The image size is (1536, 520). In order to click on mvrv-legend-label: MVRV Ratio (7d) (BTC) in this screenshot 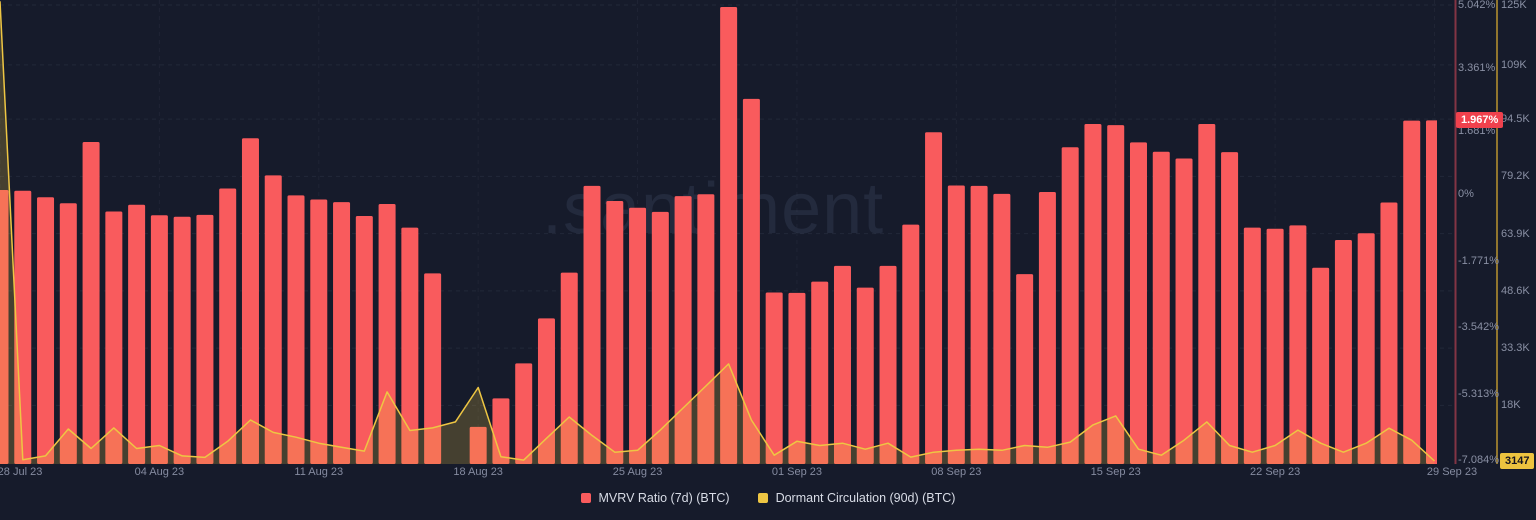, I will do `click(664, 498)`.